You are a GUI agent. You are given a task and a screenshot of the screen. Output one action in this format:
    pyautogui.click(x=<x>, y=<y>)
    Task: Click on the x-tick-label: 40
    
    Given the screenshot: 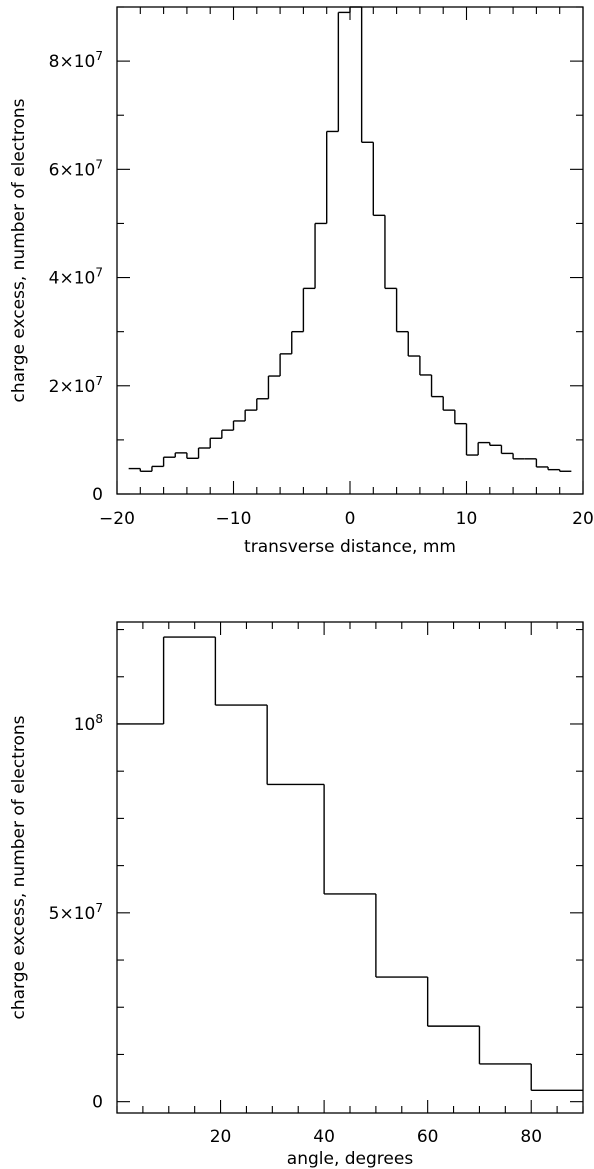 What is the action you would take?
    pyautogui.click(x=324, y=1137)
    